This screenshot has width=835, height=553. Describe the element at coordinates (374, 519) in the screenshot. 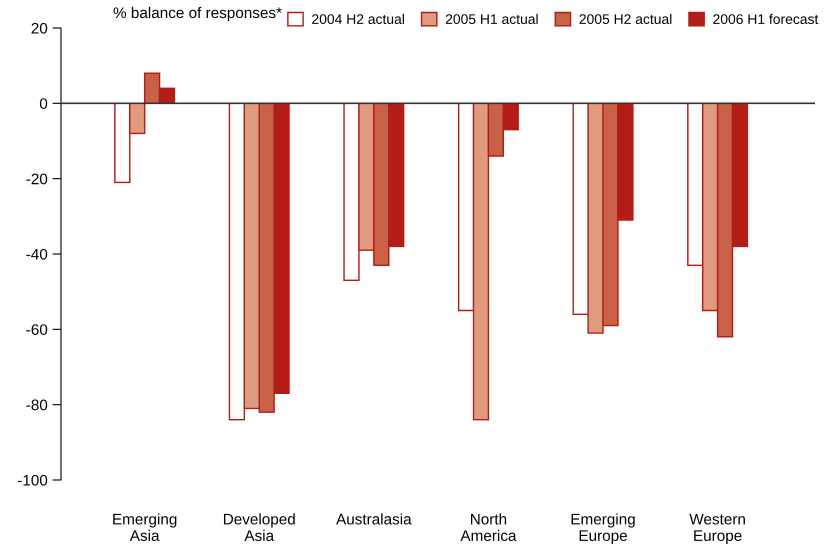

I see `x-tick-label: Australasia` at that location.